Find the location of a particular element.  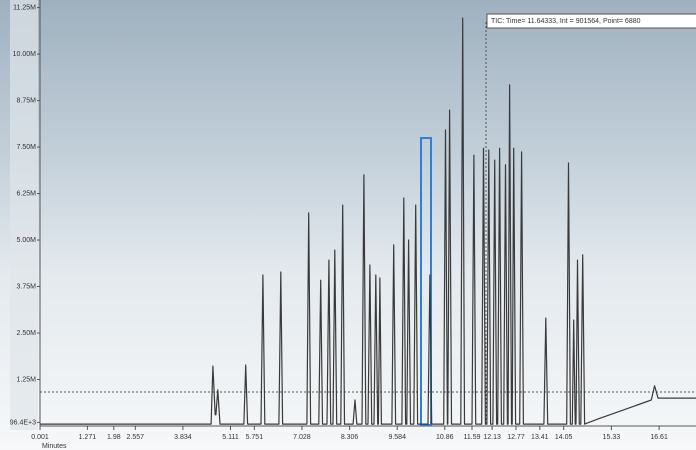

y-axis-strip is located at coordinates (24, 215).